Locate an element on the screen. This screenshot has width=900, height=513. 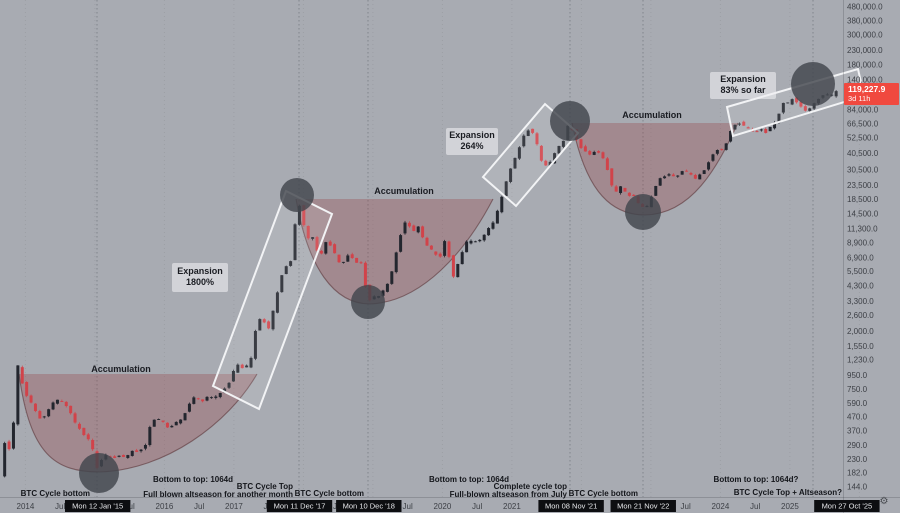
year-tick-label: 2020 is located at coordinates (443, 506).